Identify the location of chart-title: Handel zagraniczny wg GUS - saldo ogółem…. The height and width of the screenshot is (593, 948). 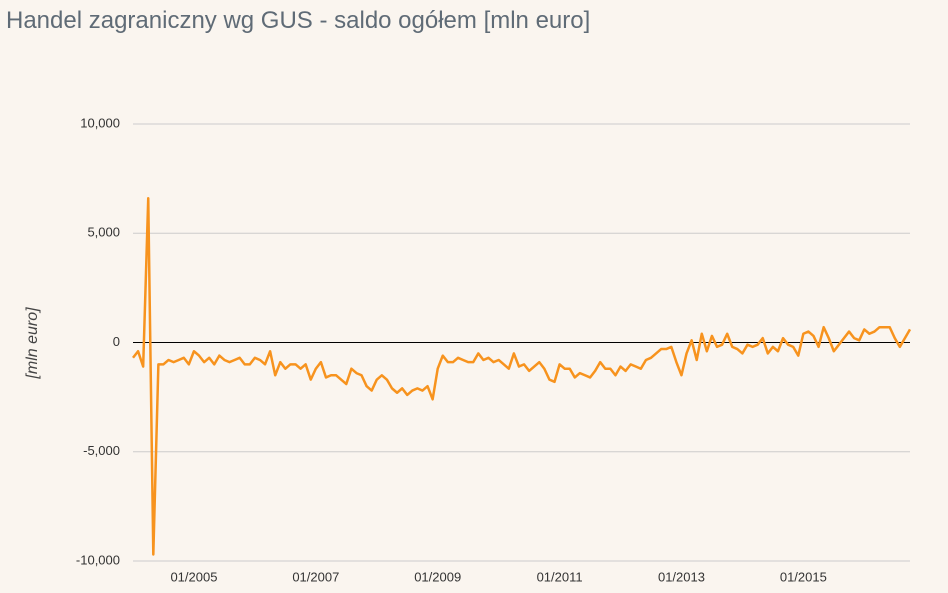
(298, 20).